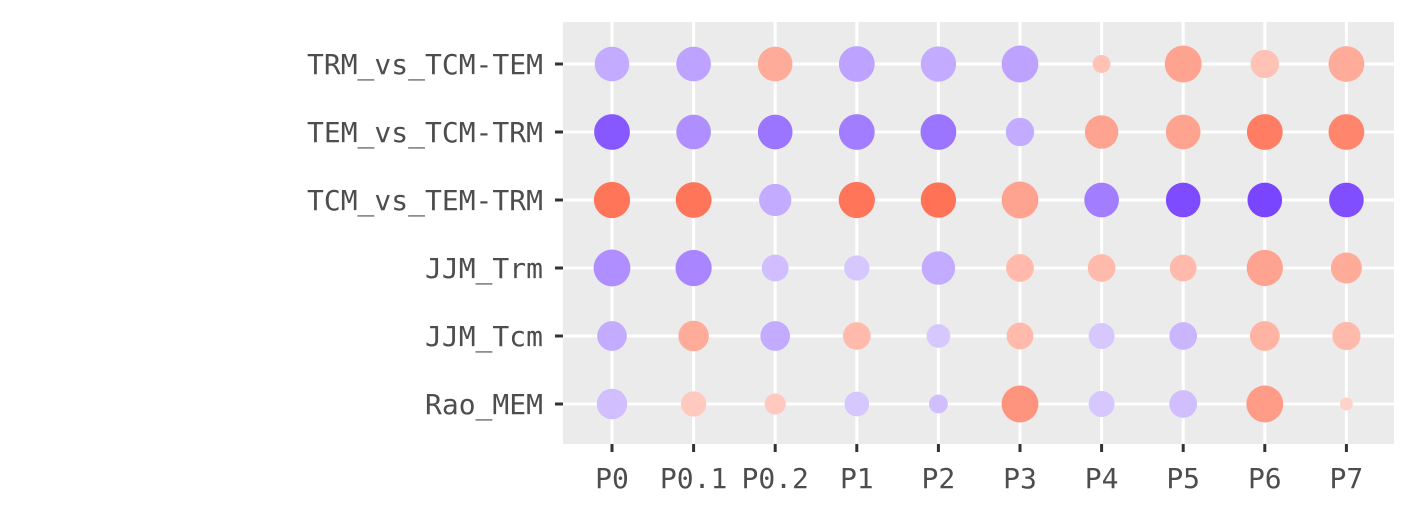  I want to click on y-tick-label: TRM_vs_TCM-TEM, so click(425, 65).